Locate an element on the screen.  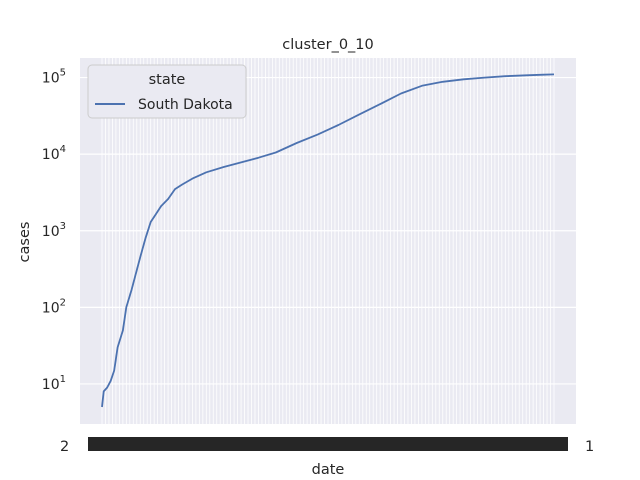
x-tick-label is located at coordinates (554, 444).